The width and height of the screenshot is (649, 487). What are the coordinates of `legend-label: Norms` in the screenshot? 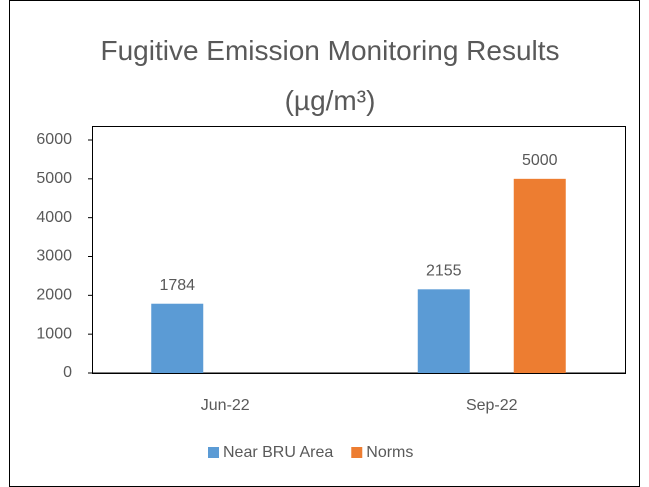 It's located at (389, 452).